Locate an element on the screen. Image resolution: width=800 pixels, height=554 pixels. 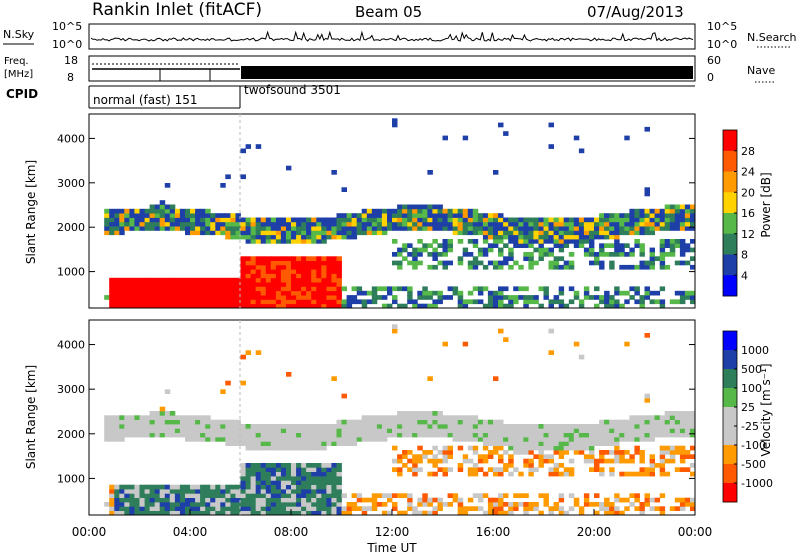
cpid-label: CPID is located at coordinates (22, 94).